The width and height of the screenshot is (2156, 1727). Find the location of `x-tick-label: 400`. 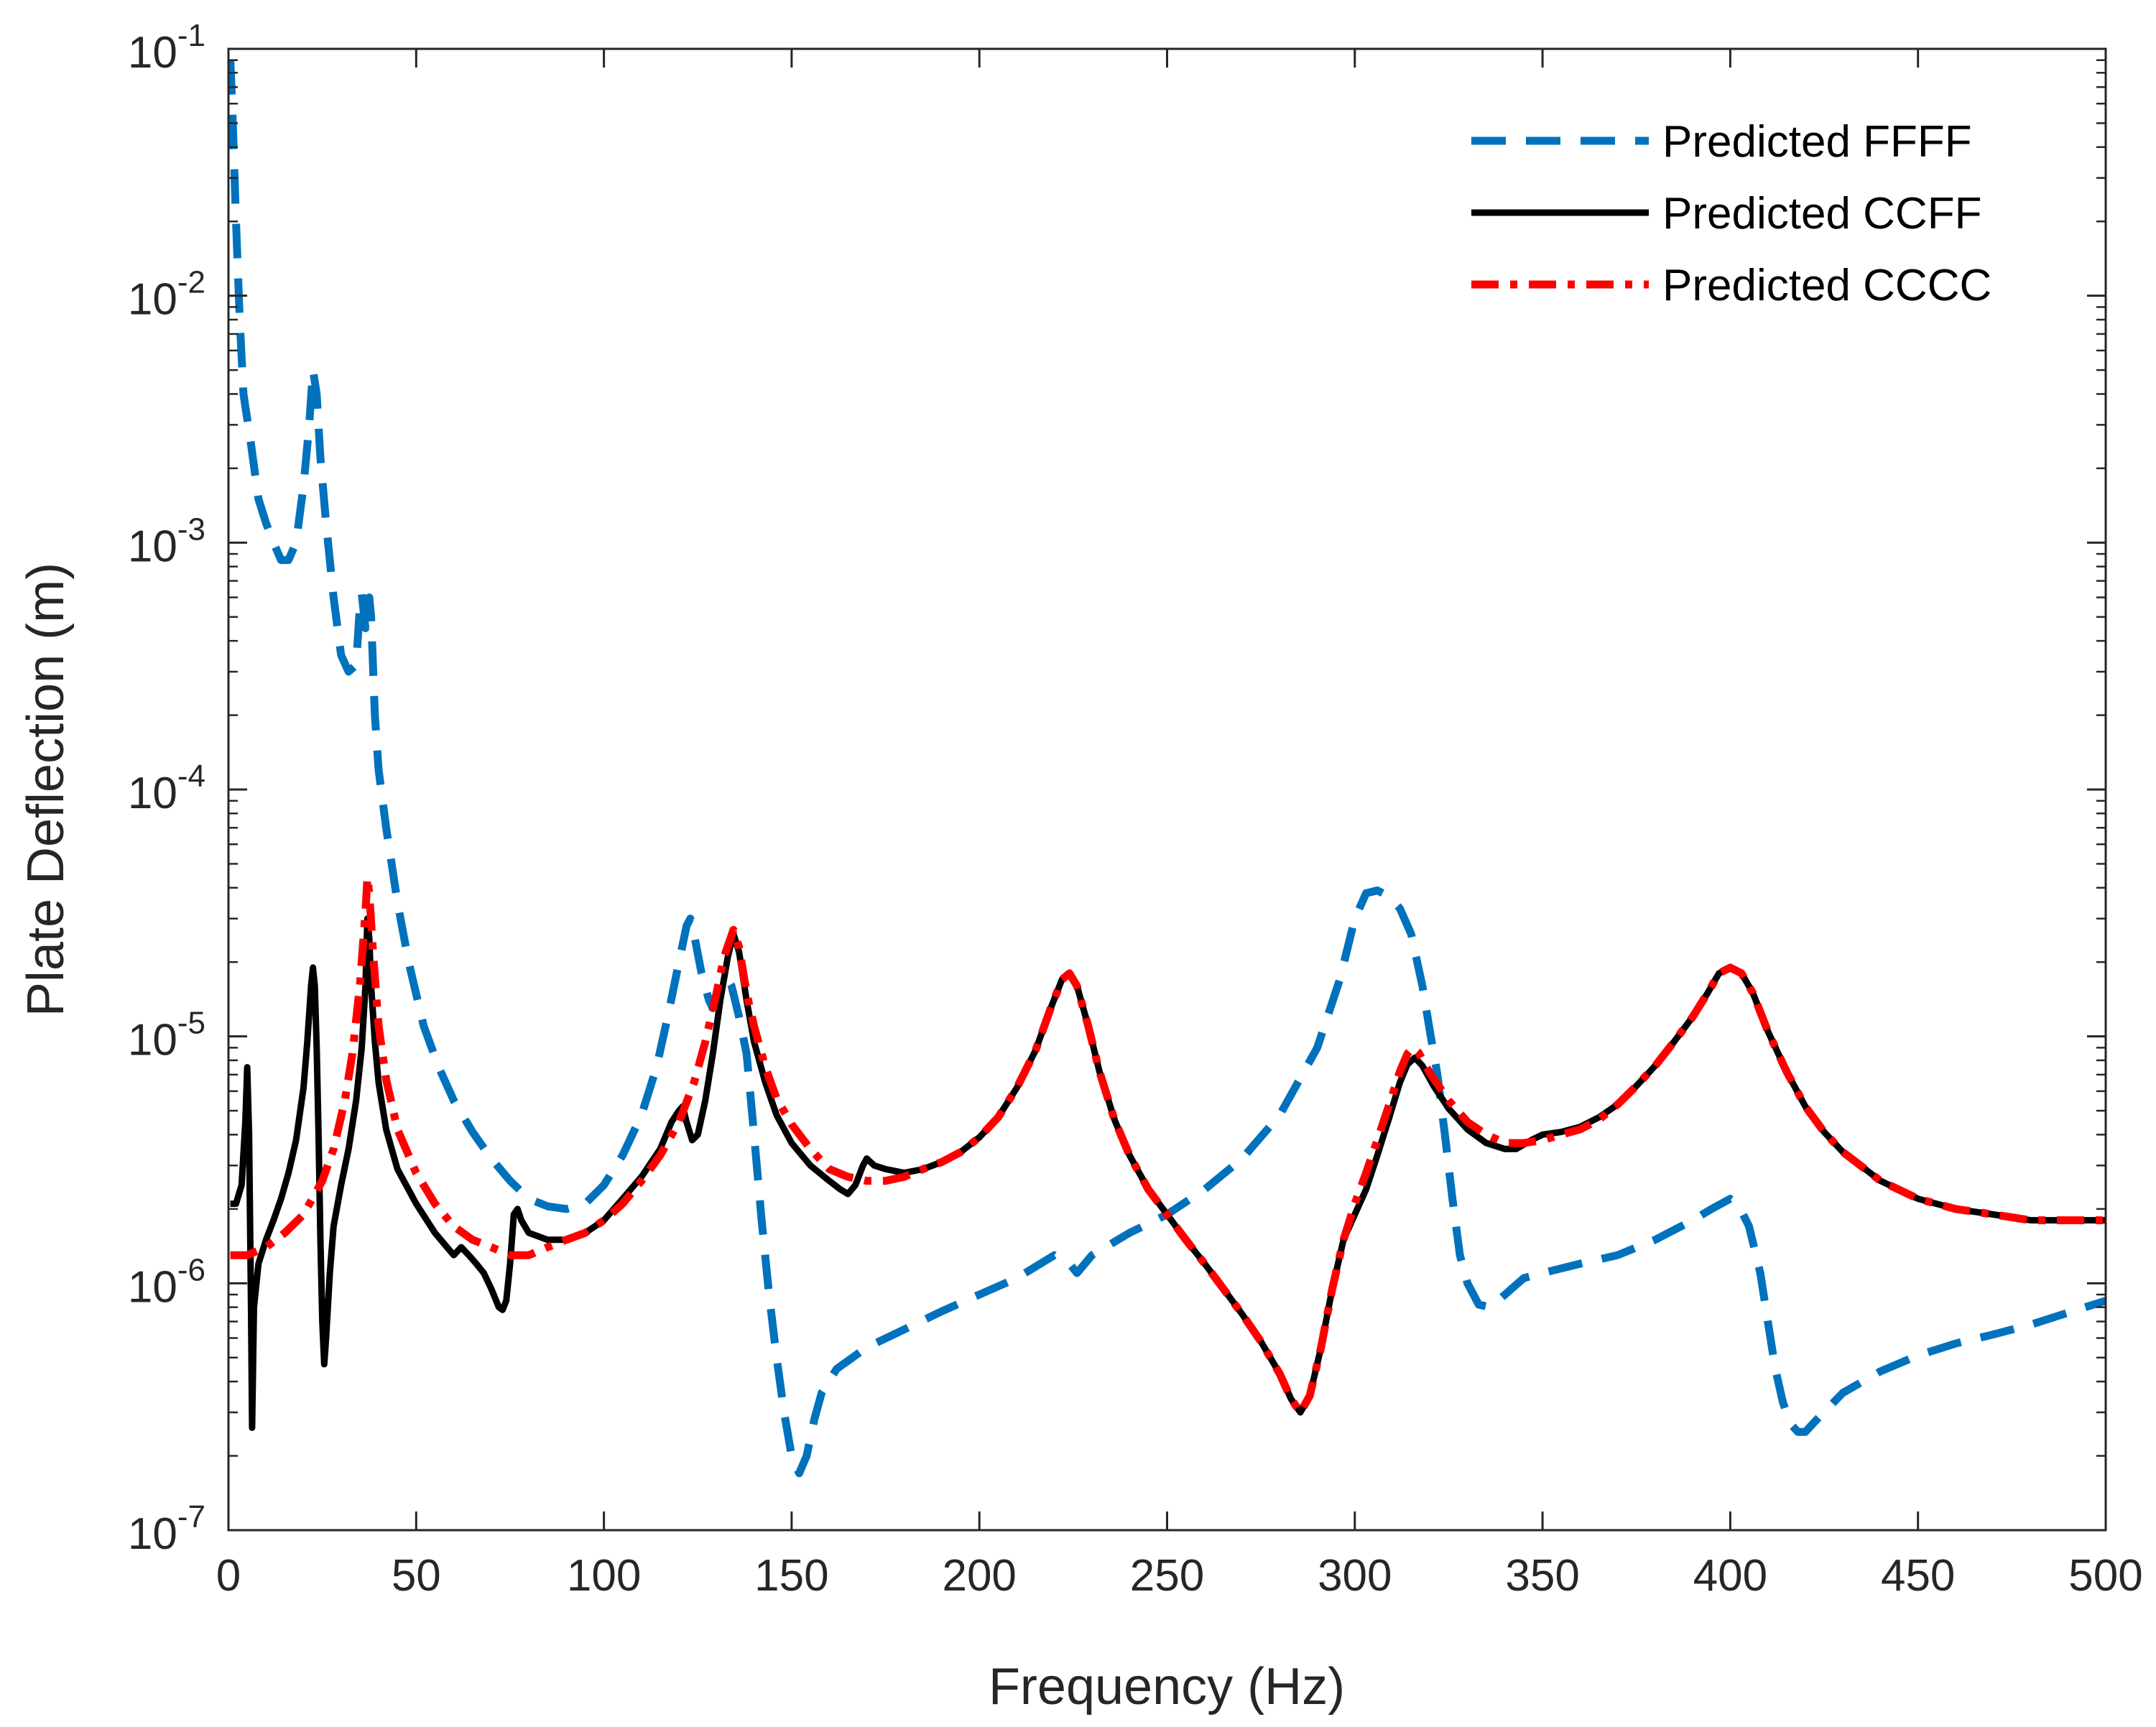

x-tick-label: 400 is located at coordinates (1730, 1576).